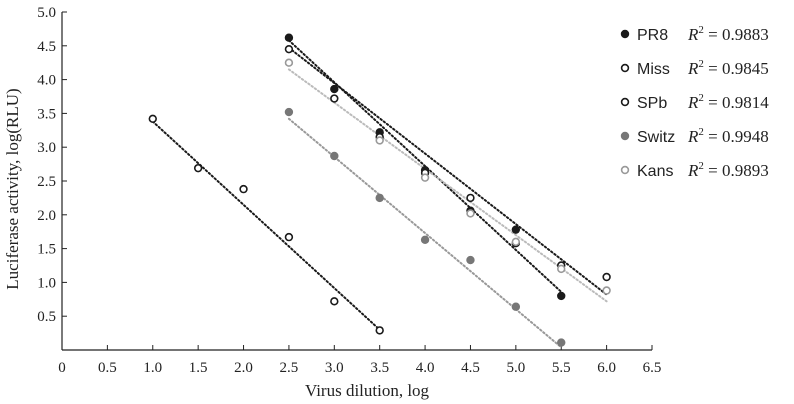  I want to click on legend-marker-switz, so click(625, 136).